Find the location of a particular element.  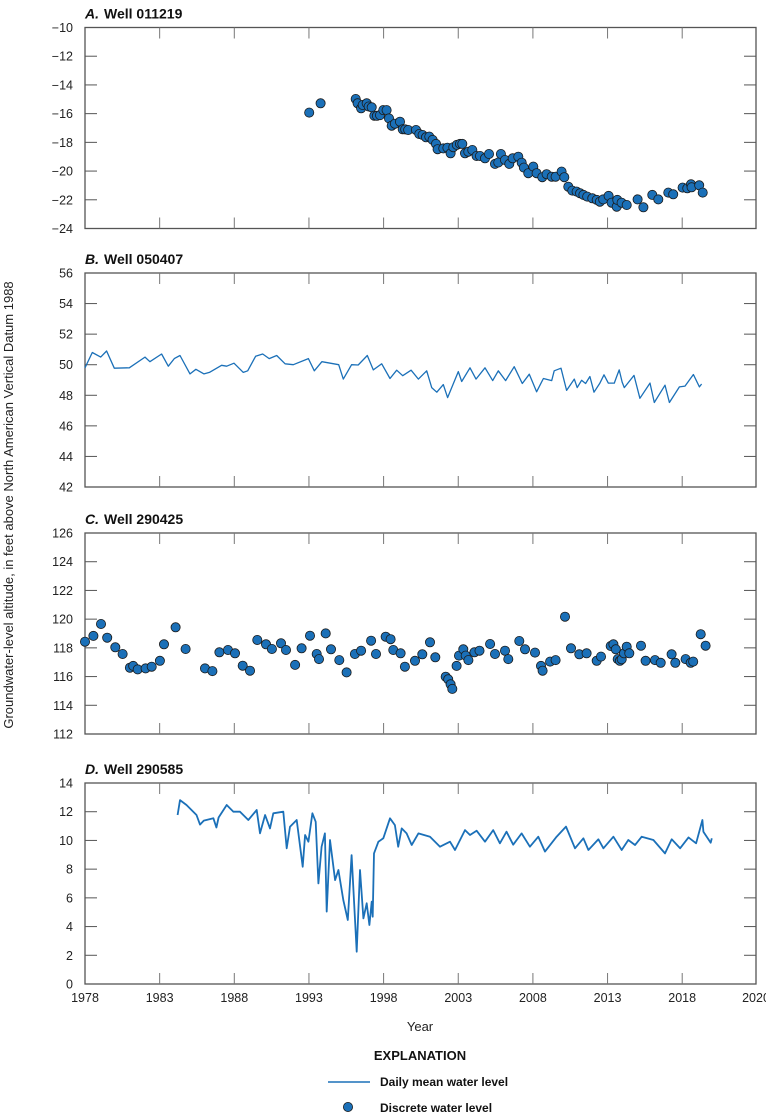

panel-letter: C. is located at coordinates (92, 519).